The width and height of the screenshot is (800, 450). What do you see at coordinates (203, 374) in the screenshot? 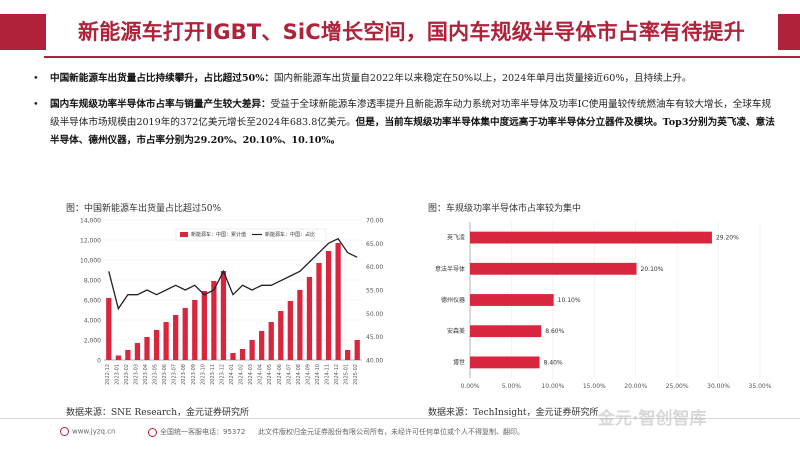
I see `x-axis-tick-label: 2023-10` at bounding box center [203, 374].